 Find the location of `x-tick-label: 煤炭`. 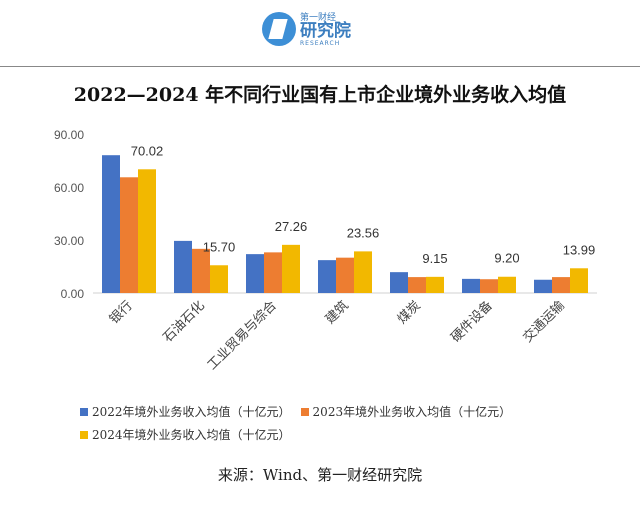

x-tick-label: 煤炭 is located at coordinates (409, 312).